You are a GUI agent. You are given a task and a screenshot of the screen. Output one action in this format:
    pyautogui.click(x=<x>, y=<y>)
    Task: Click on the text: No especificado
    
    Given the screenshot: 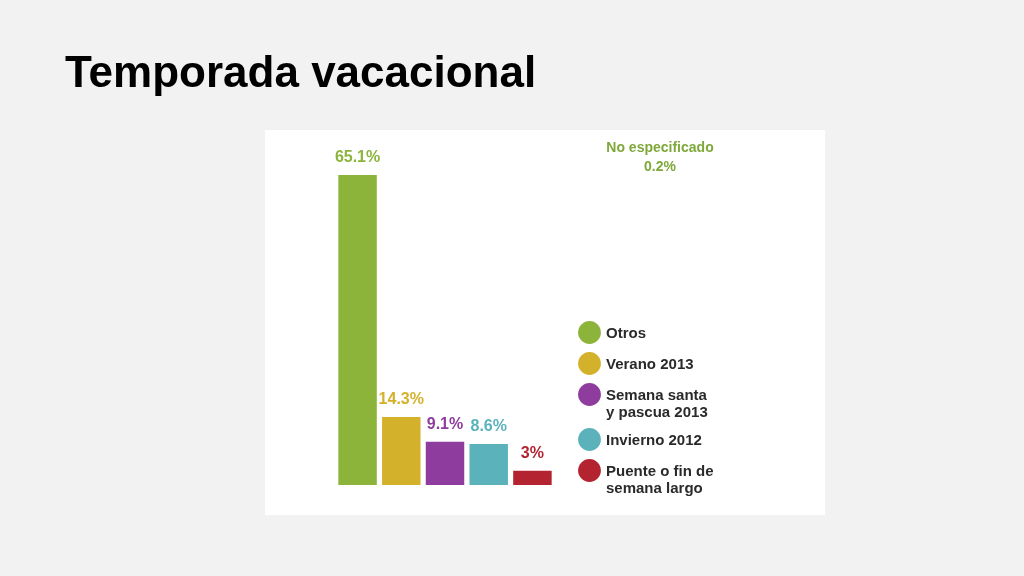 What is the action you would take?
    pyautogui.click(x=660, y=147)
    